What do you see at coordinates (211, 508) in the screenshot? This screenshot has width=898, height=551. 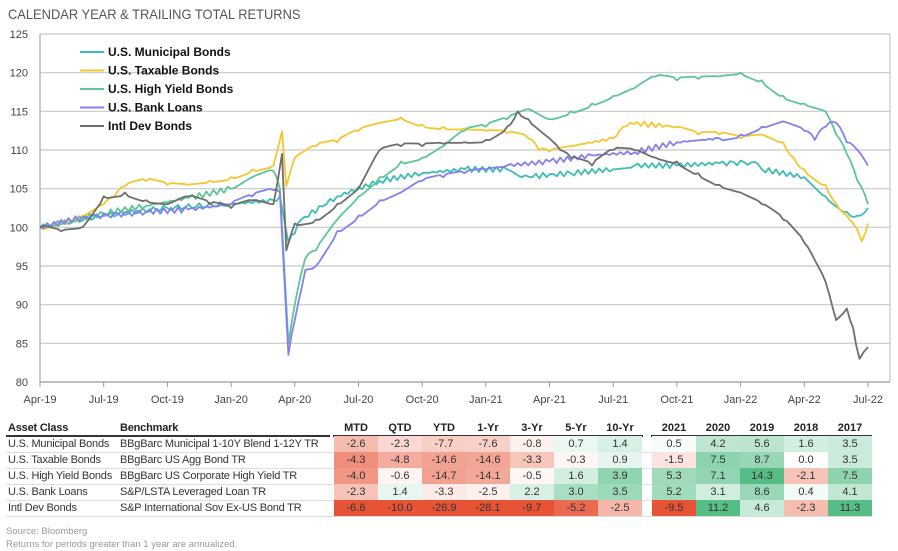 I see `benchmark-cell: S&P International Sov Ex-US Bond TR` at bounding box center [211, 508].